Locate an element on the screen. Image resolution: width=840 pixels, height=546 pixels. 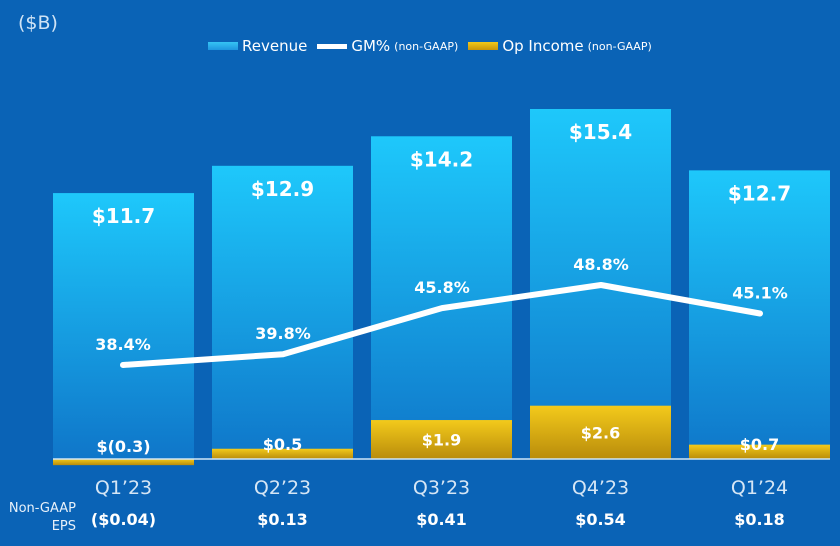
eps-value: ($0.04) is located at coordinates (123, 519).